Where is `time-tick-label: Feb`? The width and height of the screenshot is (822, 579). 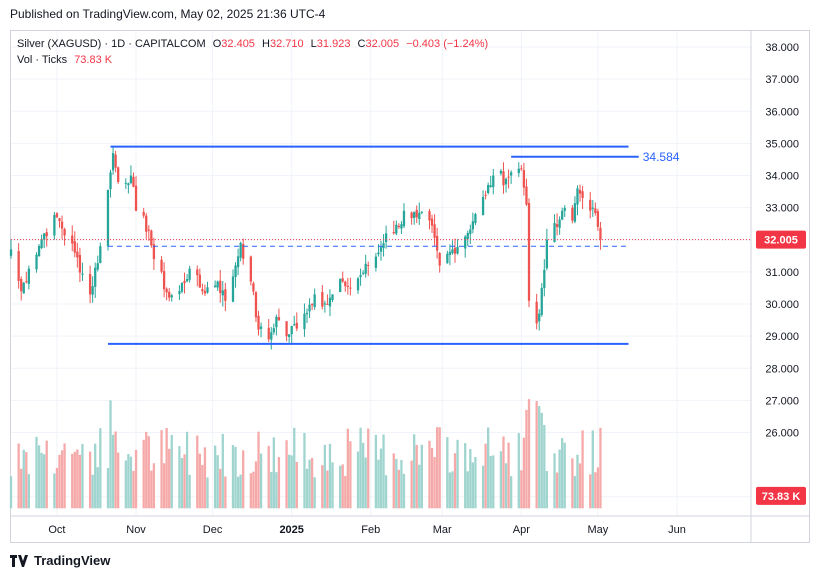 time-tick-label: Feb is located at coordinates (370, 530).